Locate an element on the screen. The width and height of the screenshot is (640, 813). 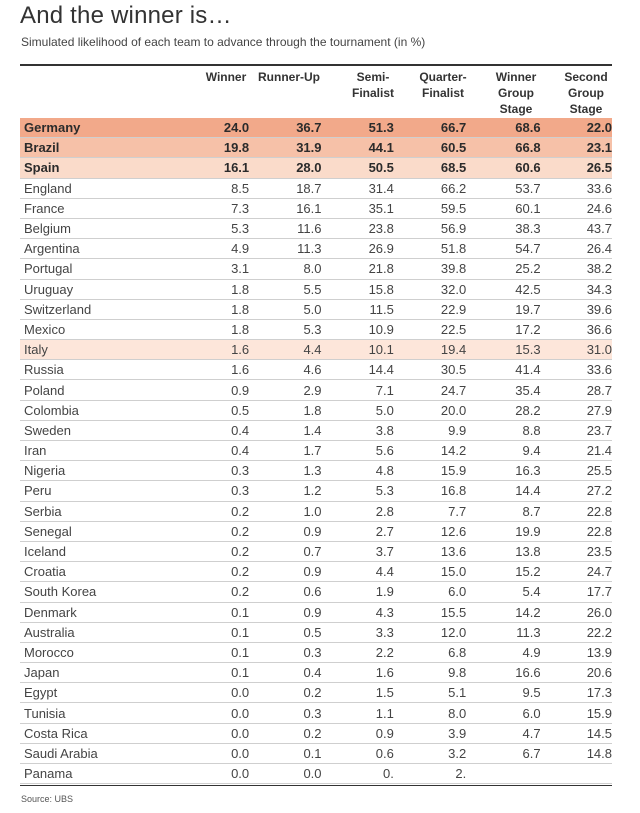
table-row: Uruguay 1.8 5.5 15.8 32.0 42.5 34.3 is located at coordinates (316, 289).